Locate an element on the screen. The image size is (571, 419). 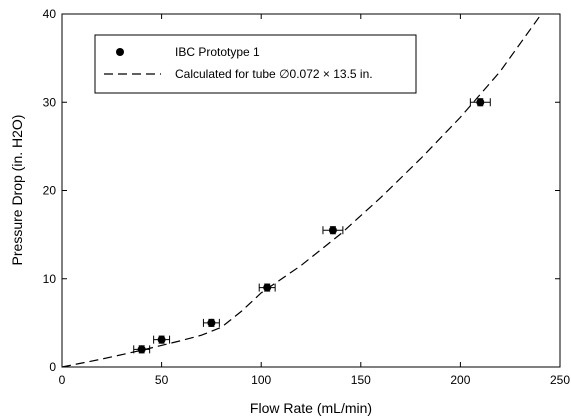
y-tick-label: 30 is located at coordinates (50, 102).